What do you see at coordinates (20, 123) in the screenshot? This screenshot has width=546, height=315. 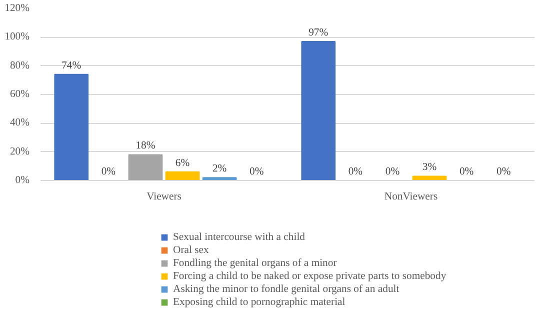 I see `y-tick-label: 40%` at bounding box center [20, 123].